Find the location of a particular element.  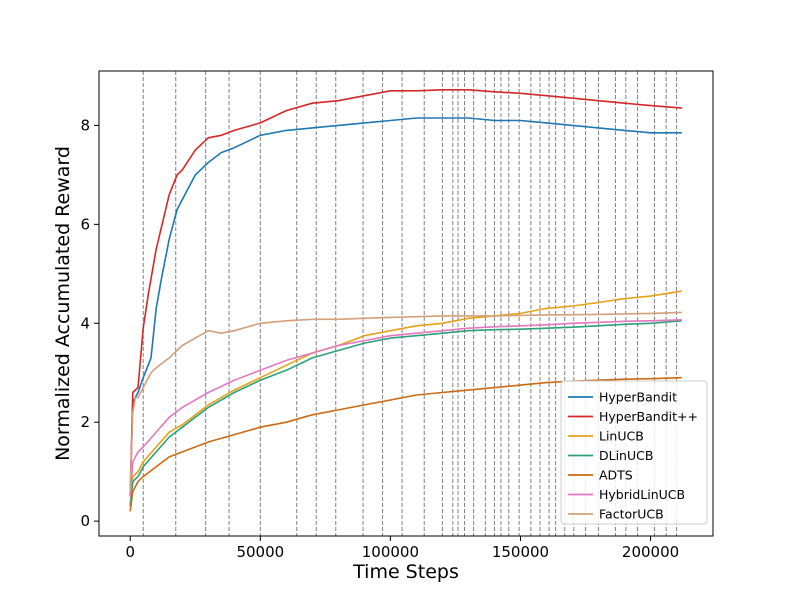

x-tick-label: 50000 is located at coordinates (260, 552).